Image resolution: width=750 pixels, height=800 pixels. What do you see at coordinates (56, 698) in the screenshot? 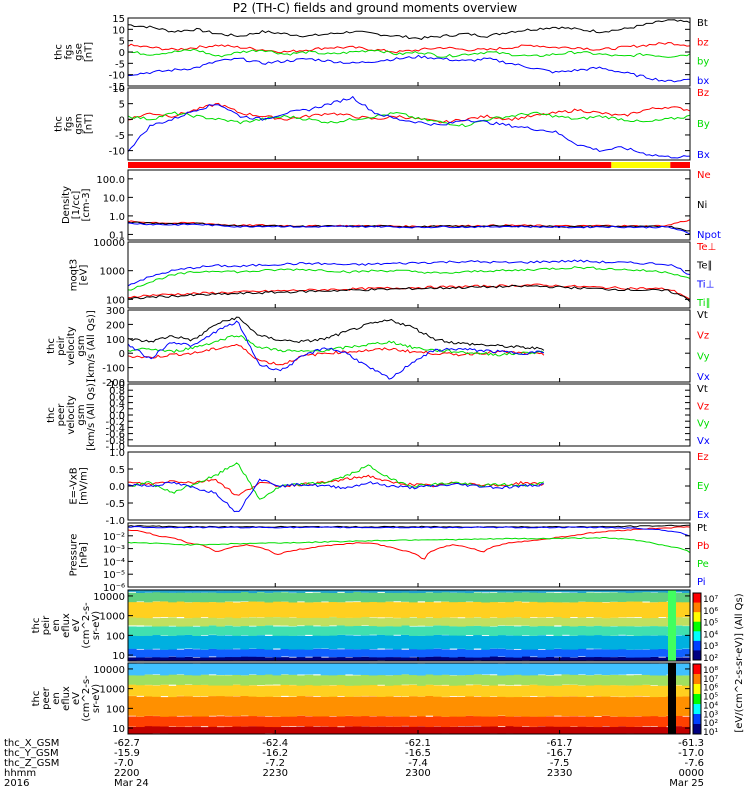
I see `y-axis-label-line: en` at bounding box center [56, 698].